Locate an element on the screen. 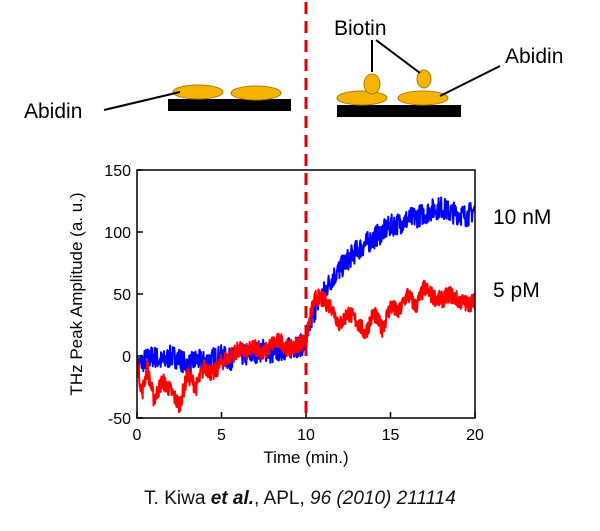 Image resolution: width=600 pixels, height=531 pixels. citation-et-al: et al. is located at coordinates (232, 498).